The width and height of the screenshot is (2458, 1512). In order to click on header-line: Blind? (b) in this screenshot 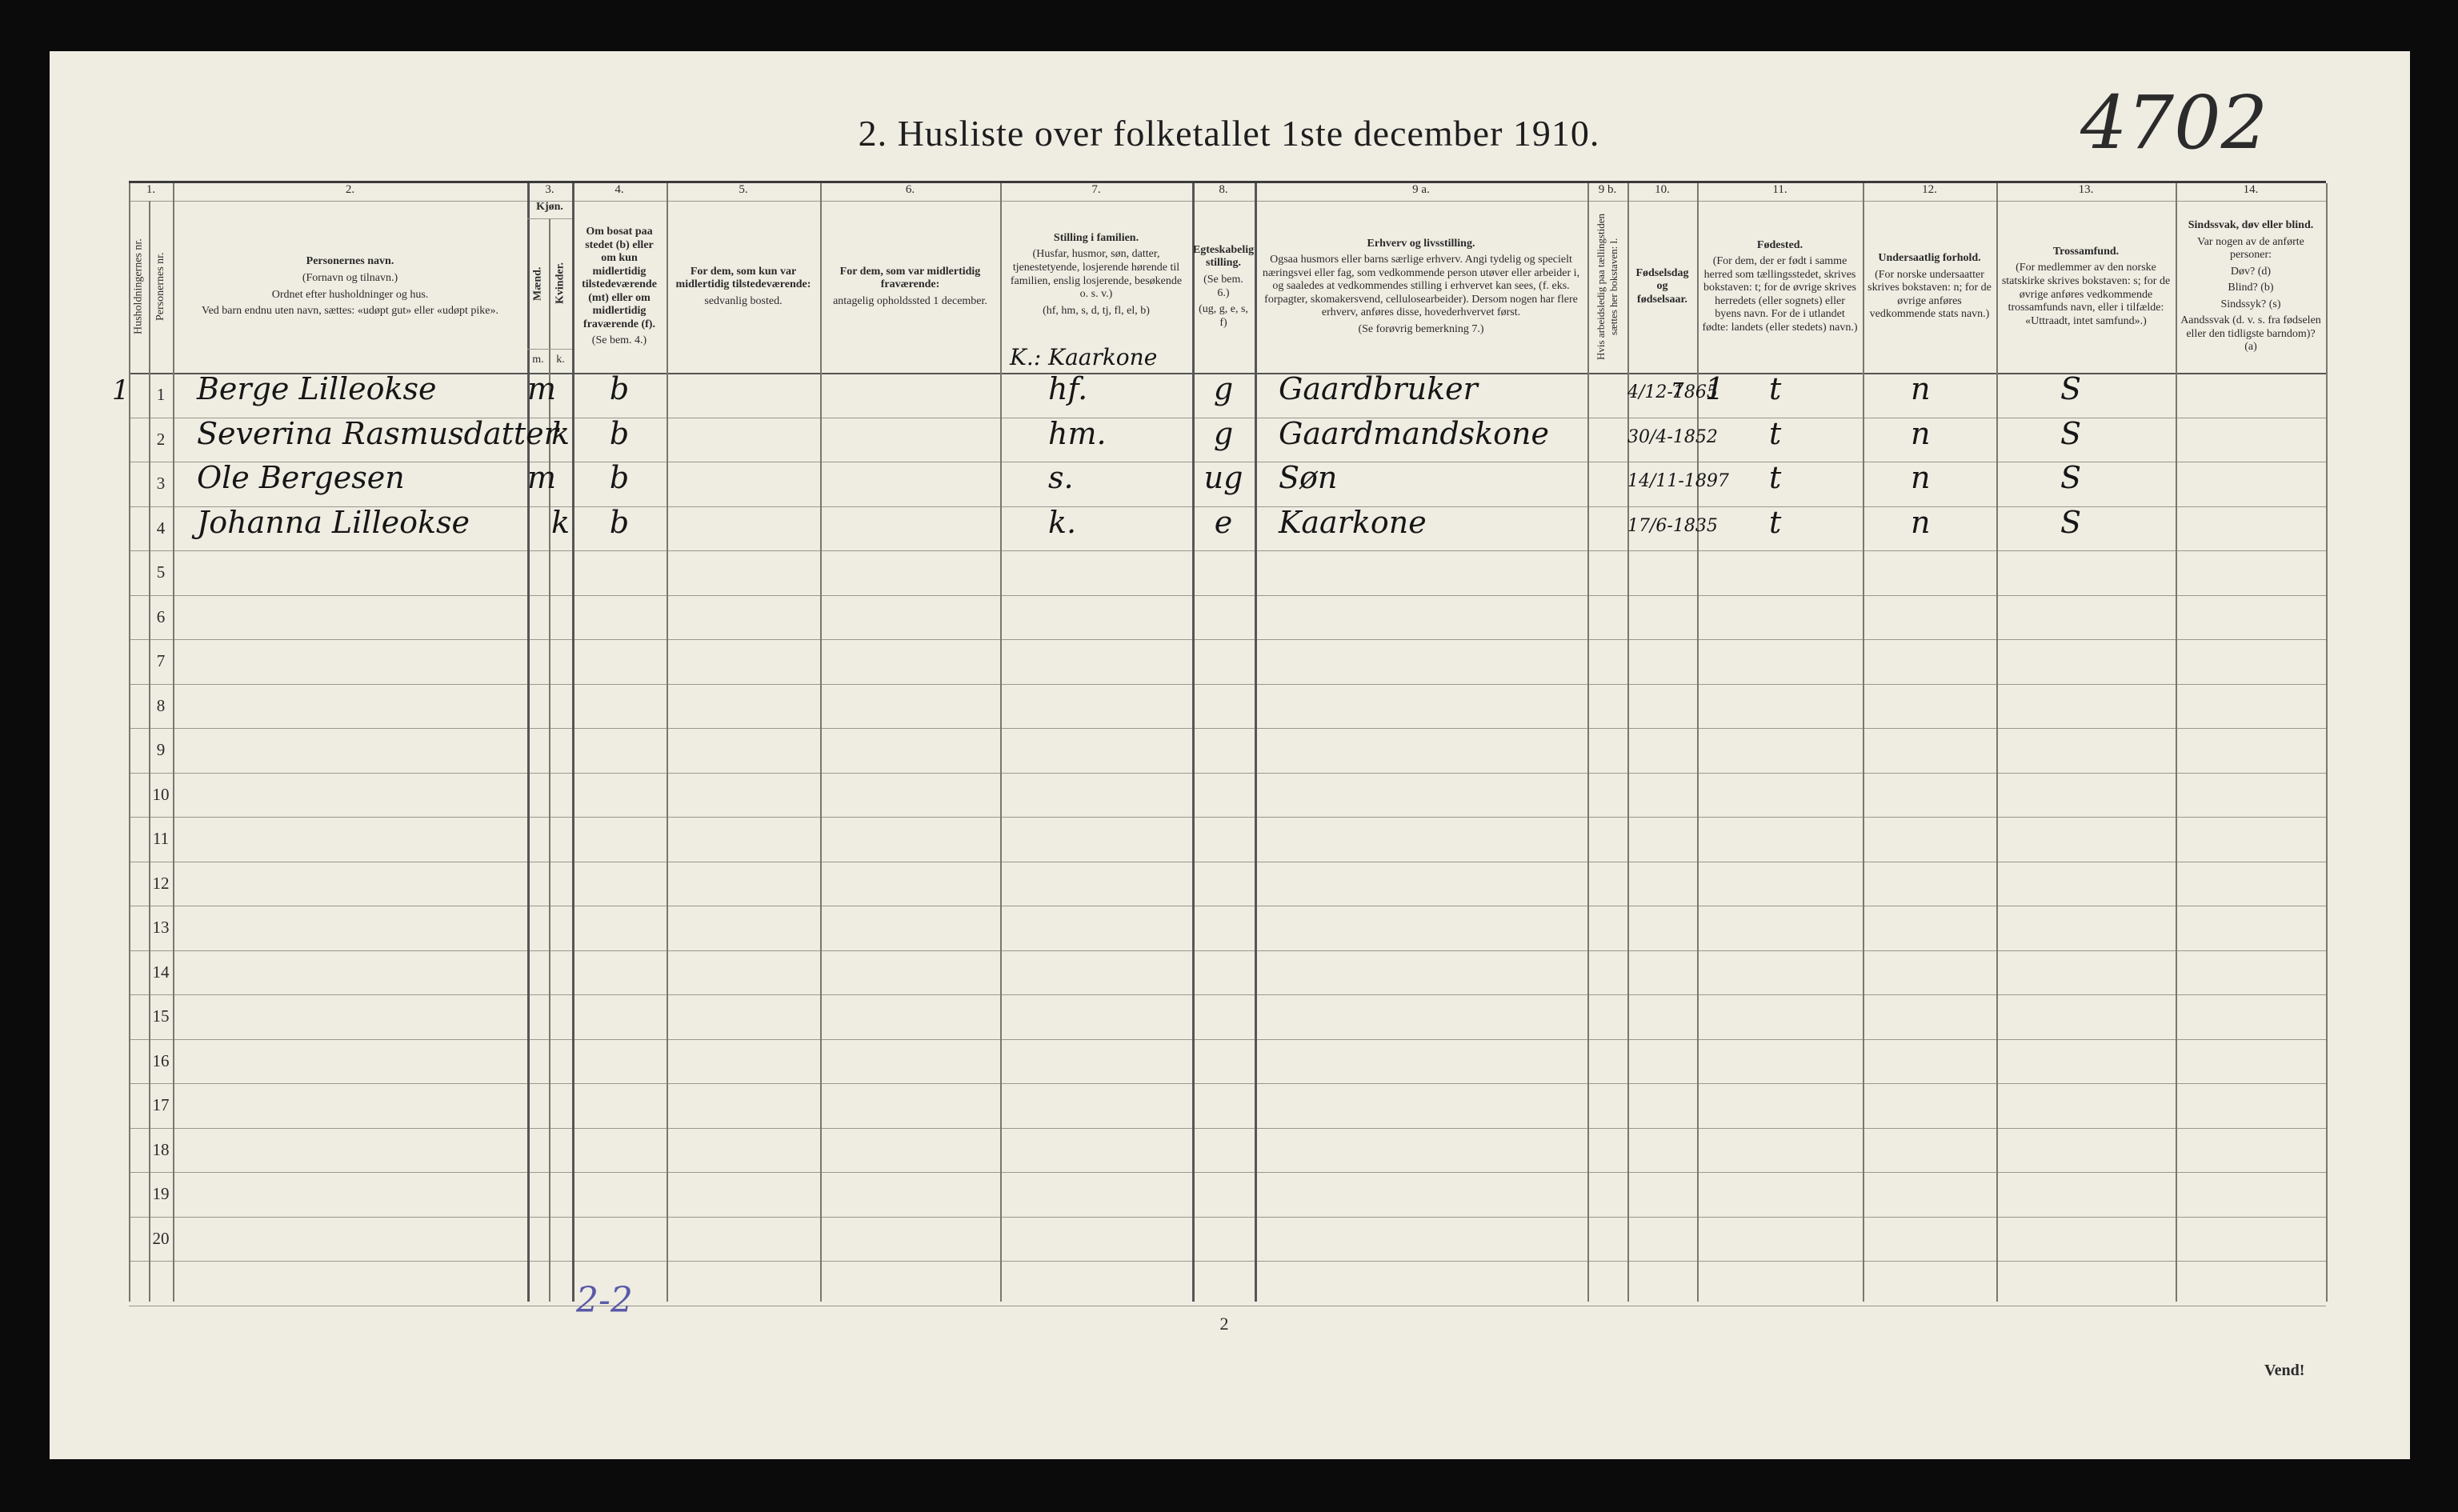, I will do `click(2251, 288)`.